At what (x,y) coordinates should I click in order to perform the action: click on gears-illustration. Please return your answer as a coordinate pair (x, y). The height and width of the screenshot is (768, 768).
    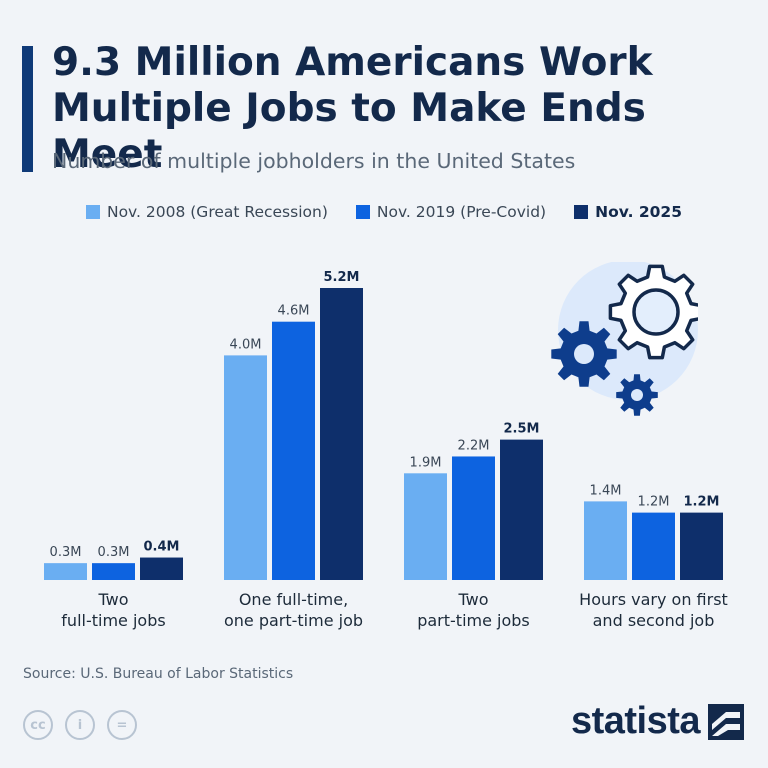
    Looking at the image, I should click on (624, 339).